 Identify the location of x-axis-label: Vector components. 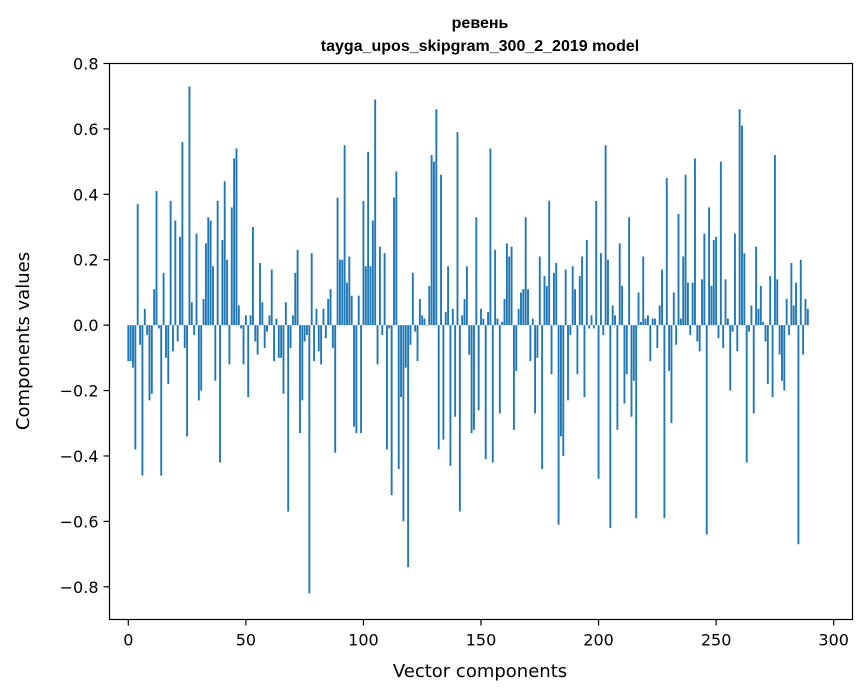
(480, 671).